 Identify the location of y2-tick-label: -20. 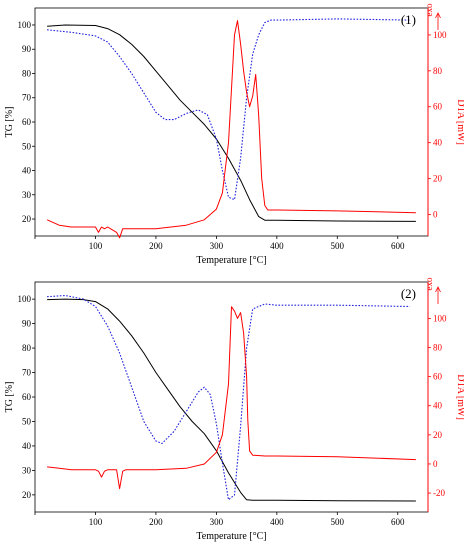
(439, 493).